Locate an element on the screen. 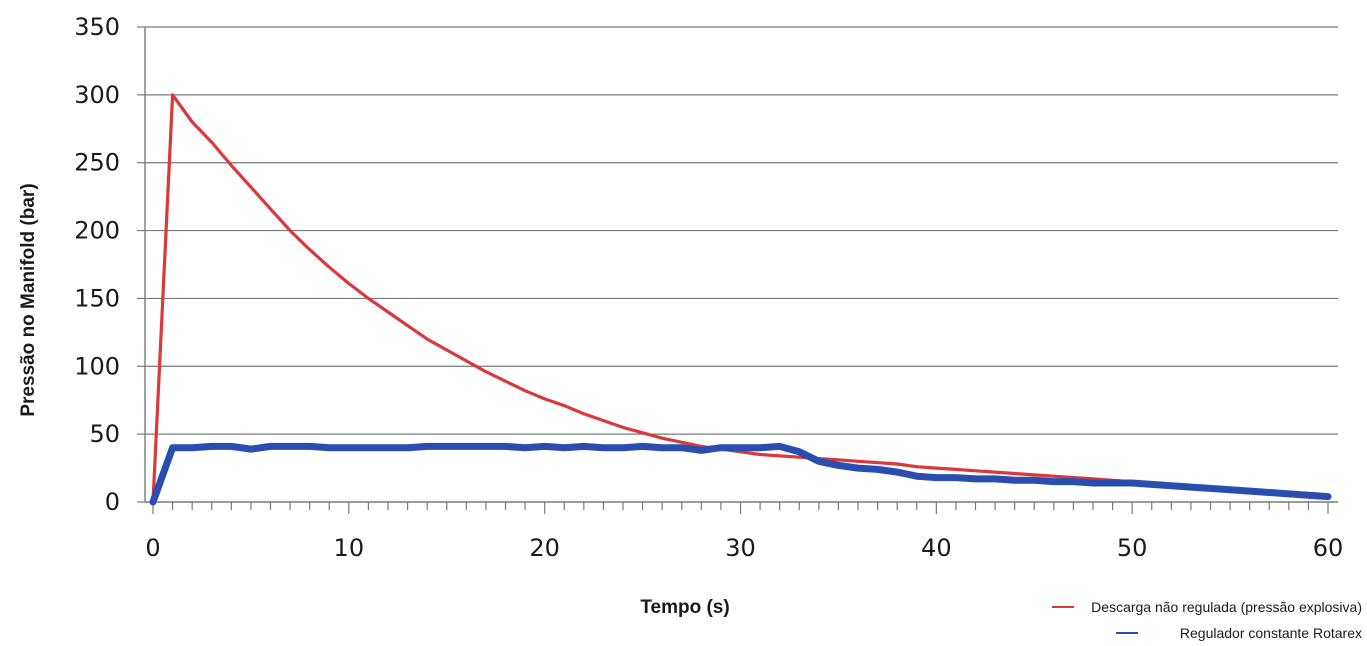 Image resolution: width=1367 pixels, height=646 pixels. y-tick-label-150: 150 is located at coordinates (97, 298).